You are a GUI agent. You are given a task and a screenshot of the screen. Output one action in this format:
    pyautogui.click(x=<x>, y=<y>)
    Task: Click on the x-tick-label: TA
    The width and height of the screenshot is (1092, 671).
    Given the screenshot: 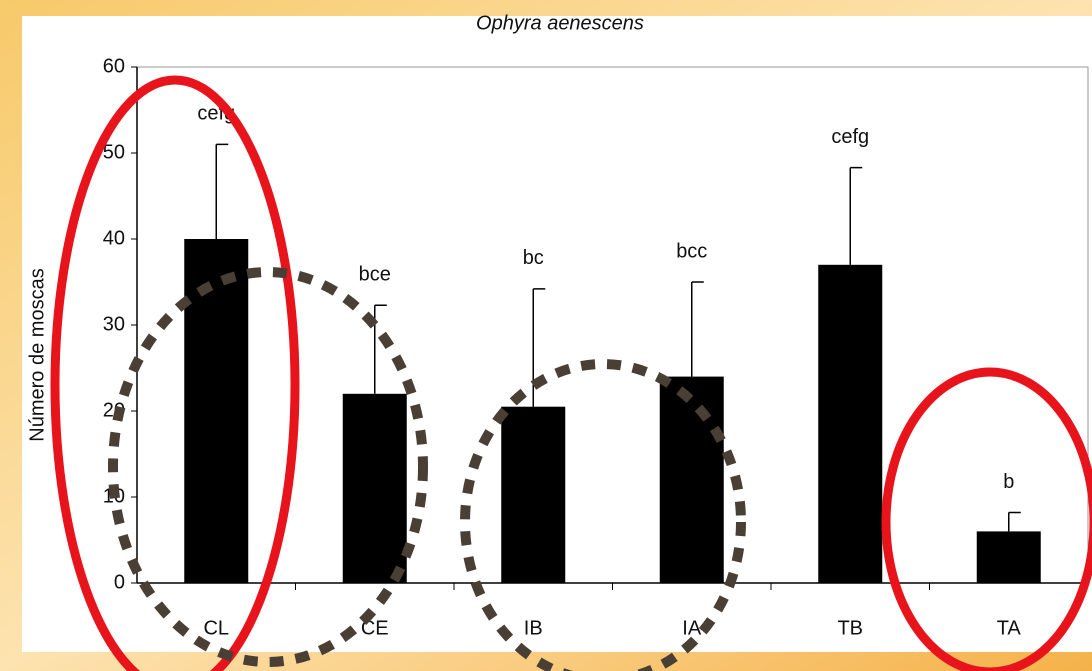 What is the action you would take?
    pyautogui.click(x=1009, y=628)
    